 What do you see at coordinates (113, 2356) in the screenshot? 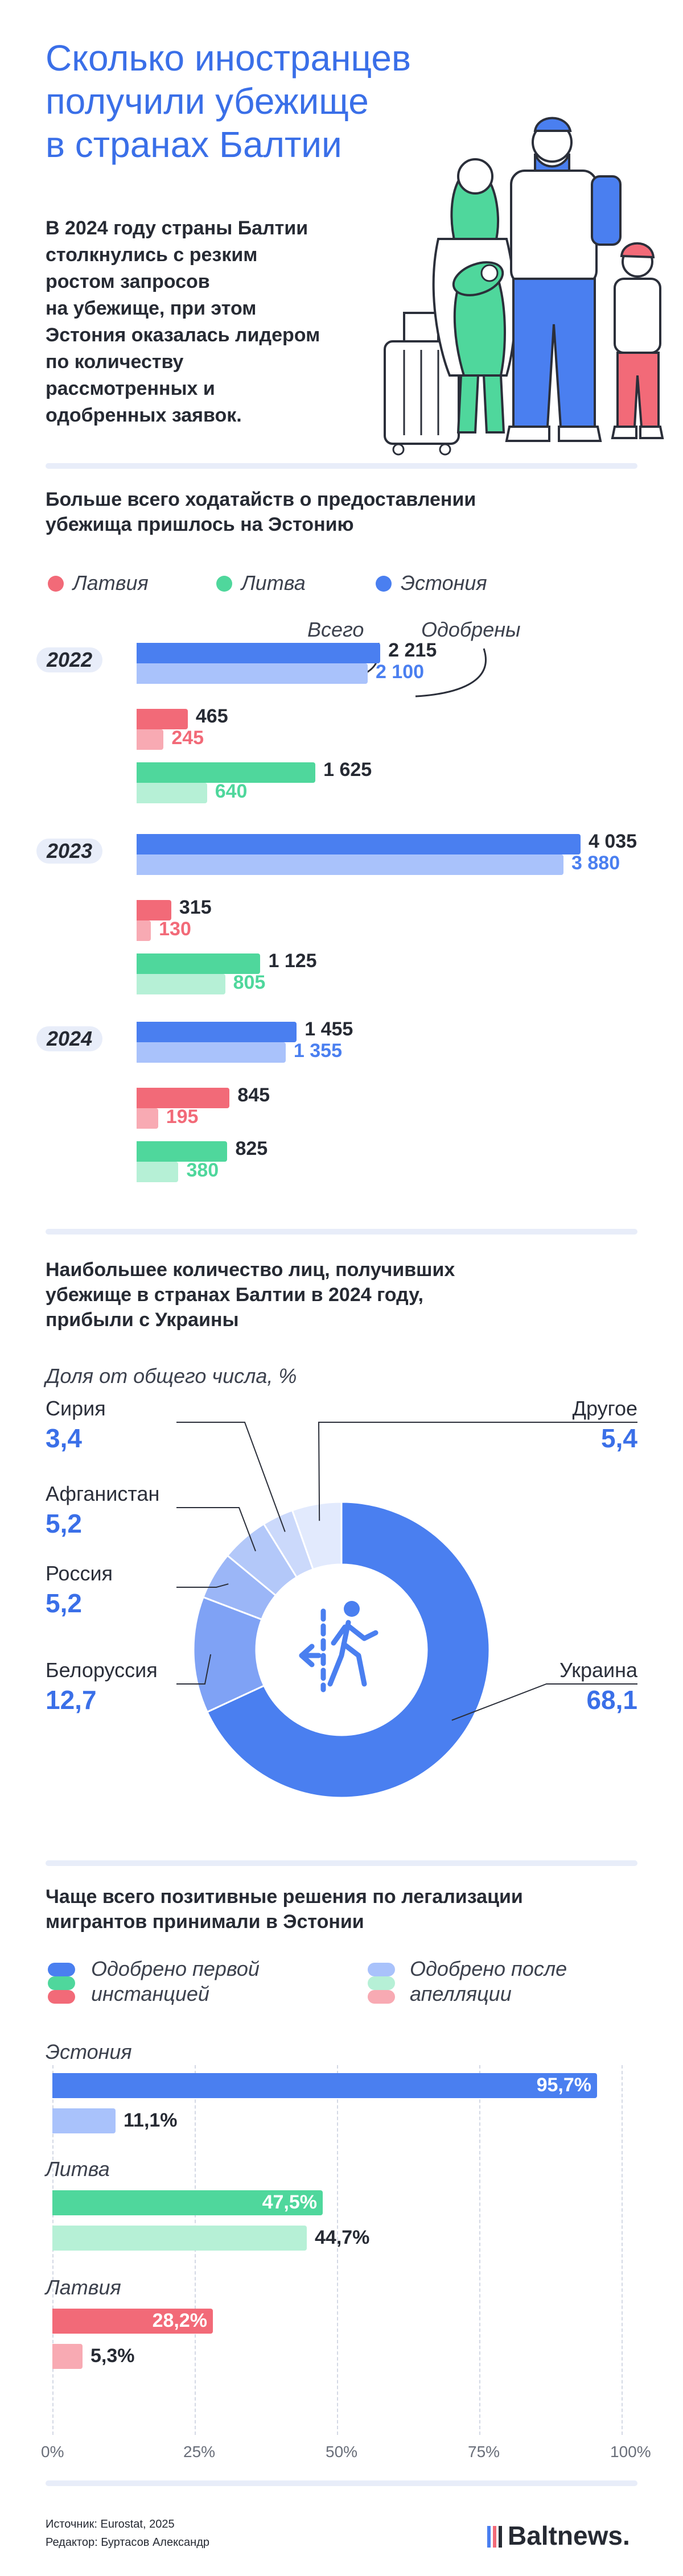
I see `value-label-appeal: 5,3%` at bounding box center [113, 2356].